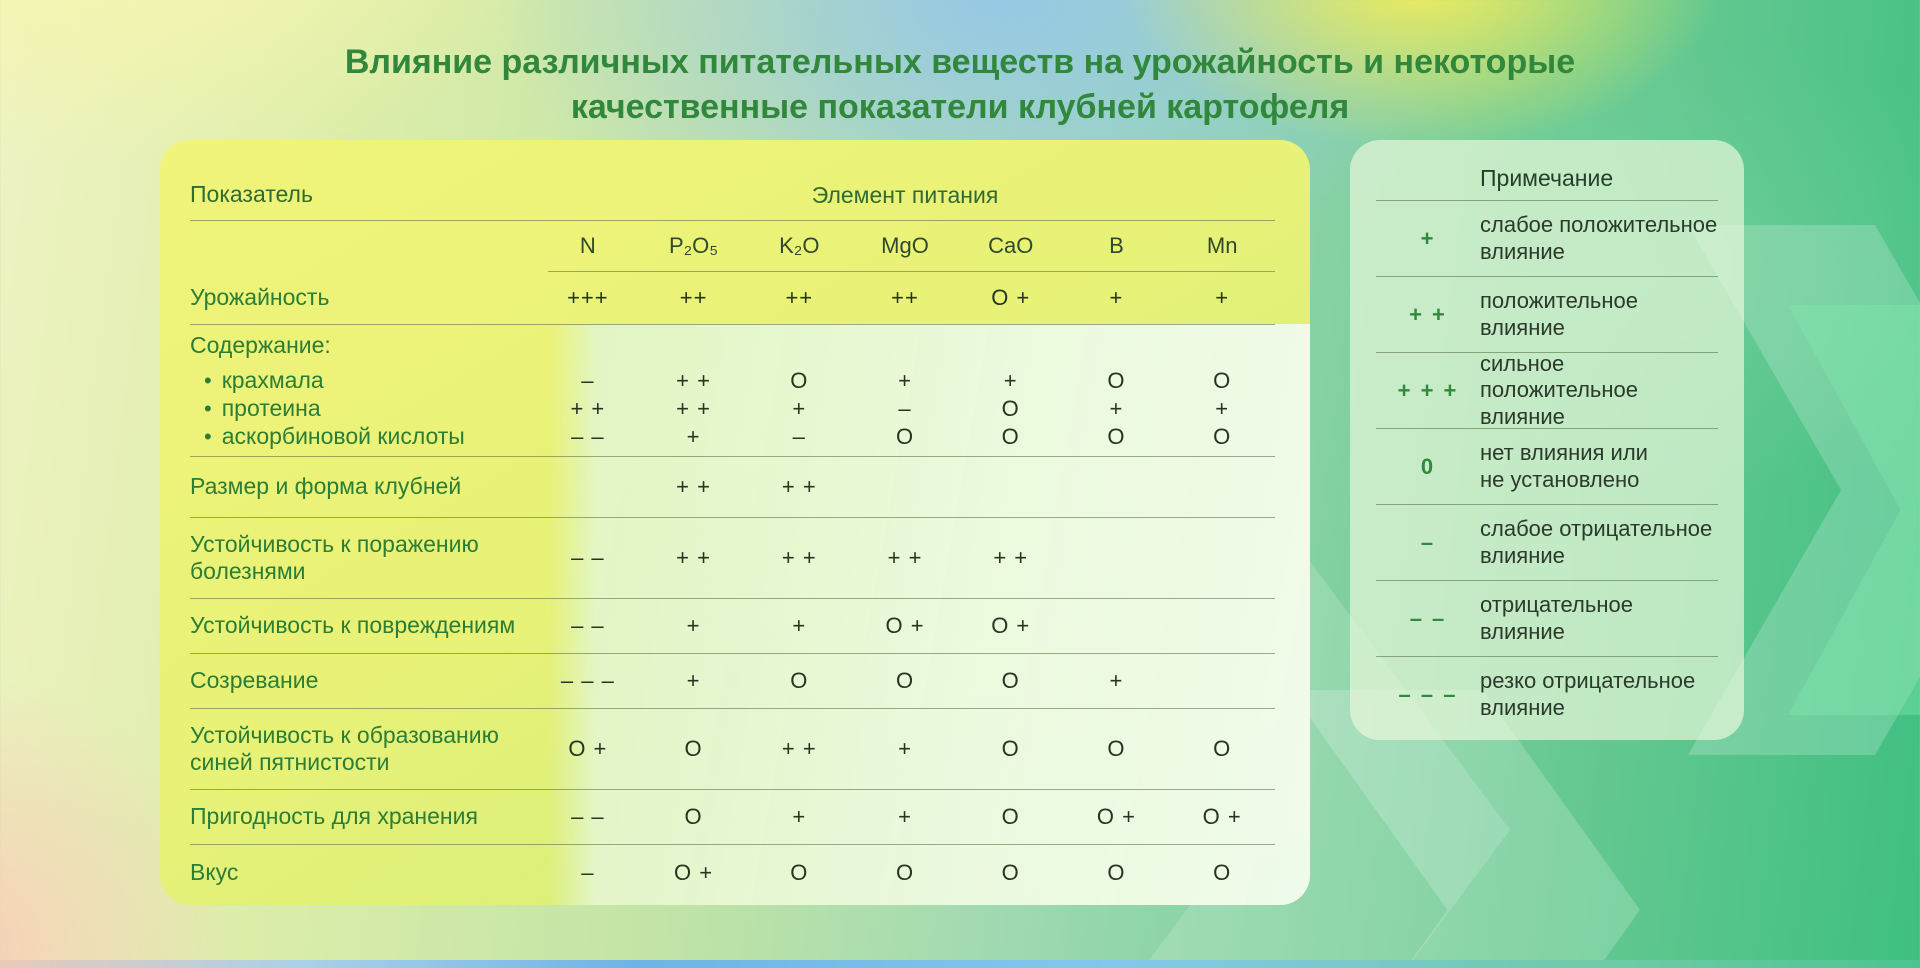  What do you see at coordinates (251, 194) in the screenshot?
I see `indicator-column-header: Показатель` at bounding box center [251, 194].